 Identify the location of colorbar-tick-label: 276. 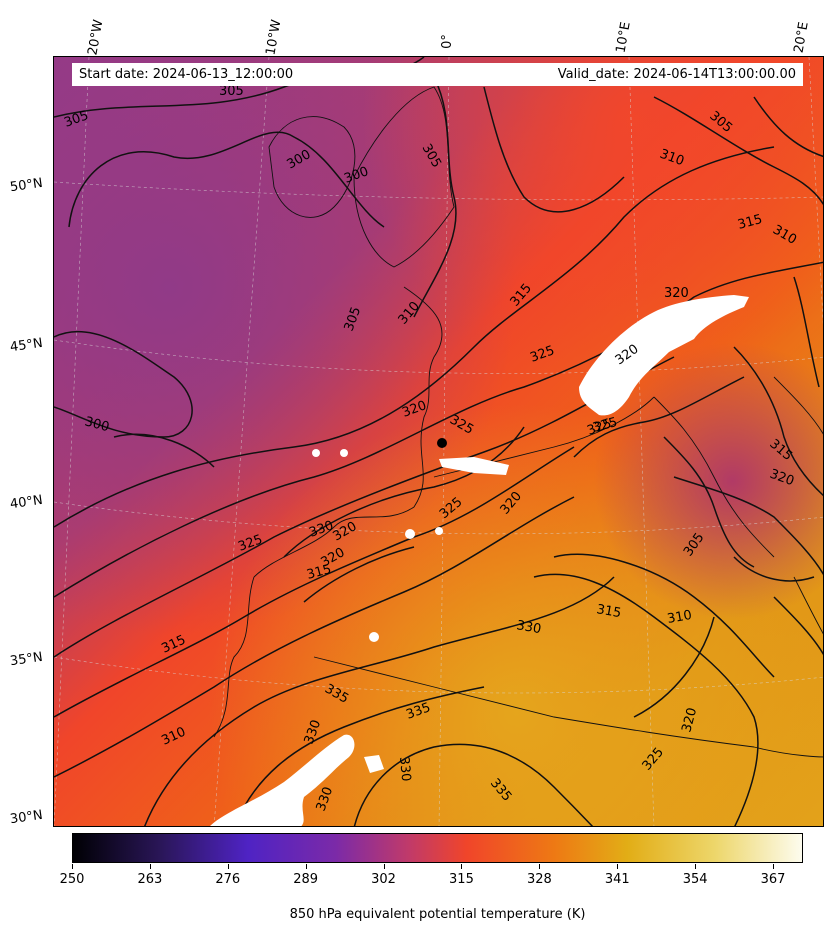
(228, 879).